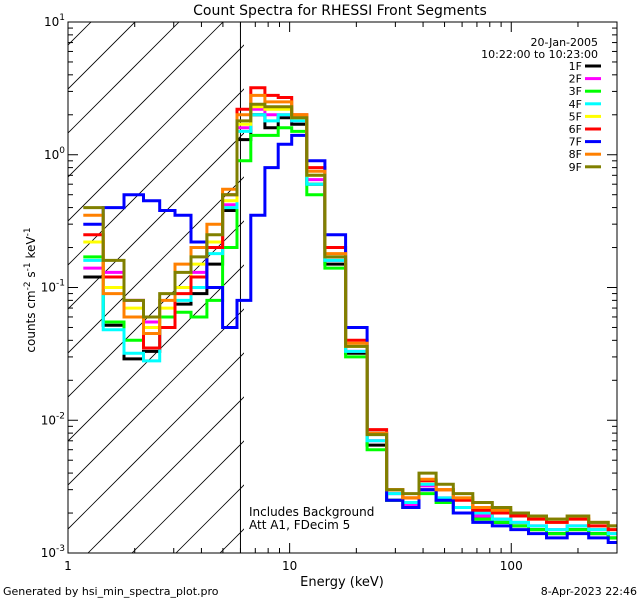  What do you see at coordinates (53, 419) in the screenshot?
I see `y-tick-label: 10⁻²` at bounding box center [53, 419].